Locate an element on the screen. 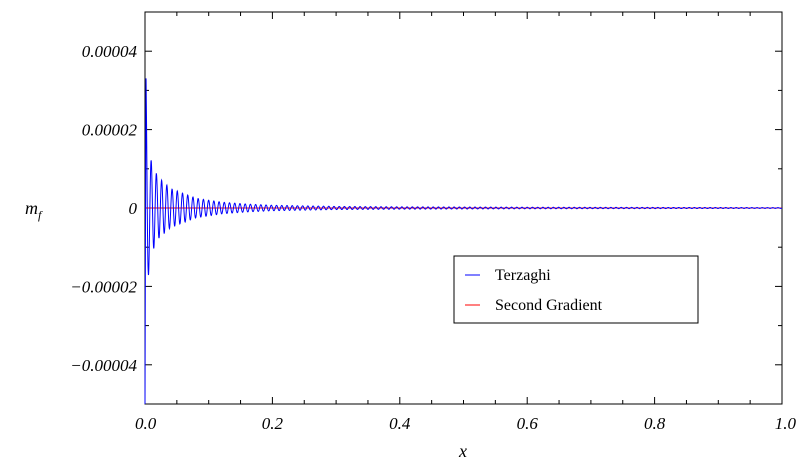  y-axis-title-subscript: f is located at coordinates (40, 215).